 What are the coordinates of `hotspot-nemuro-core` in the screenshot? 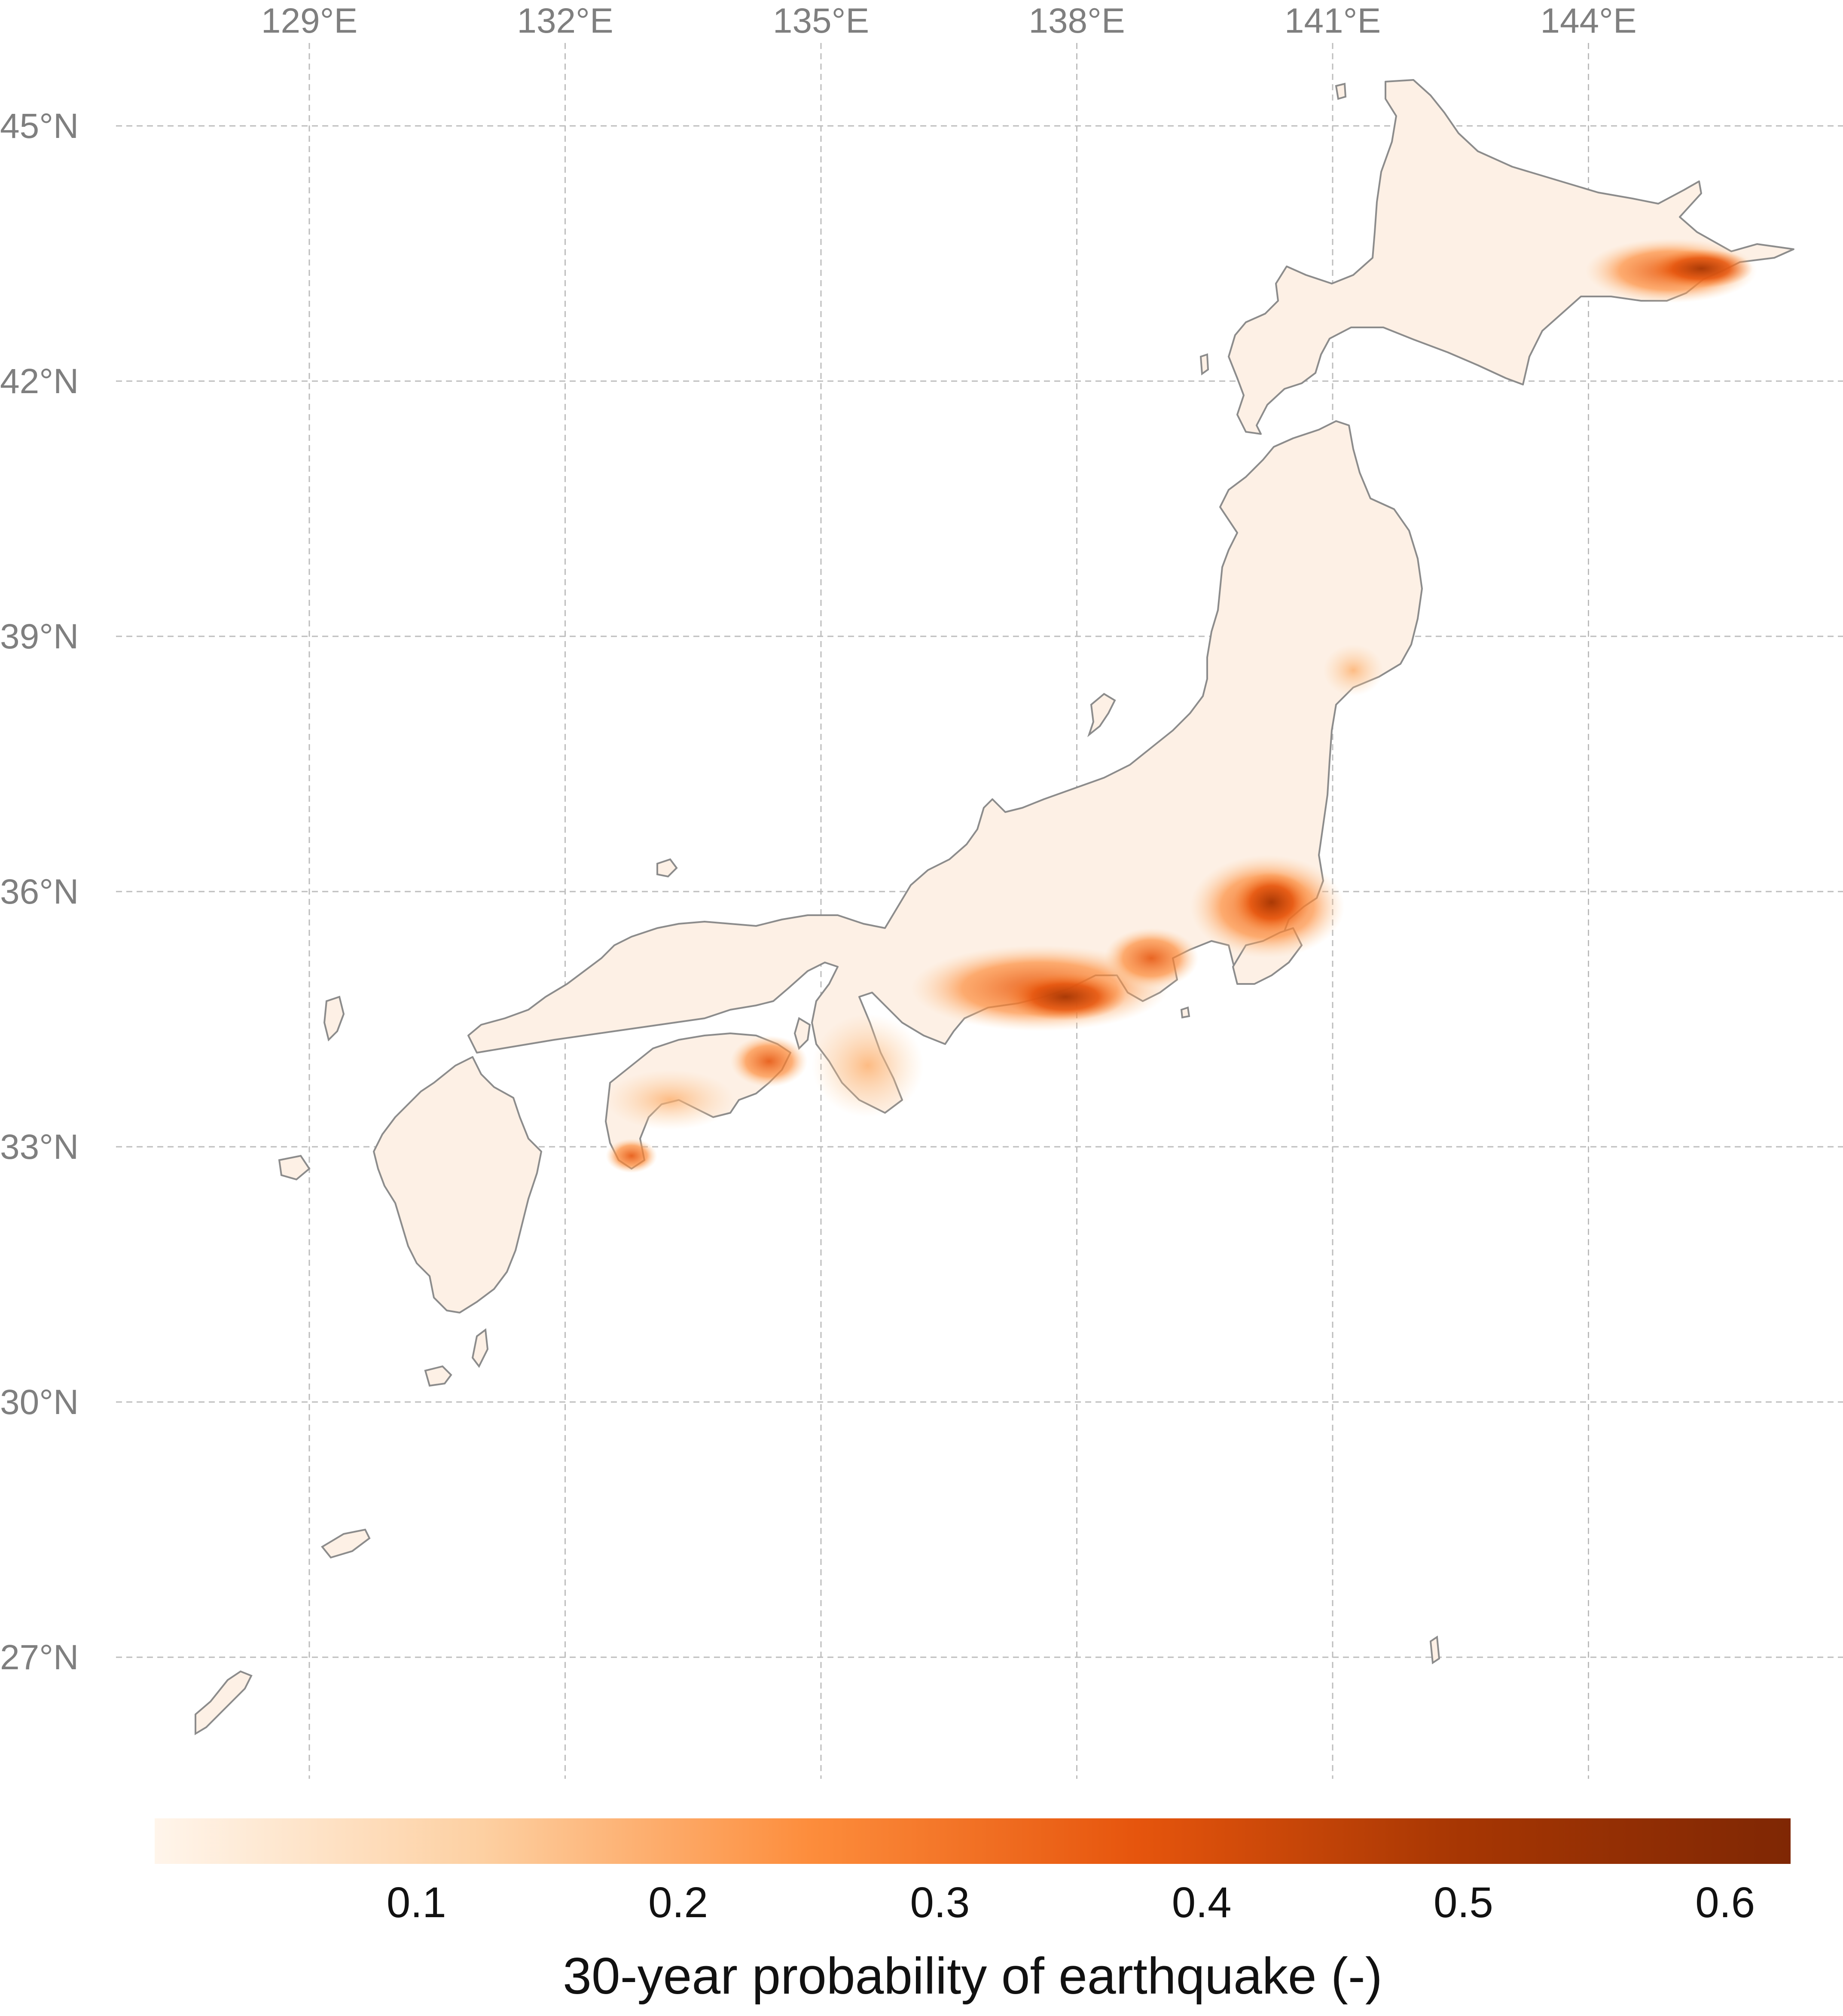 It's located at (1701, 269).